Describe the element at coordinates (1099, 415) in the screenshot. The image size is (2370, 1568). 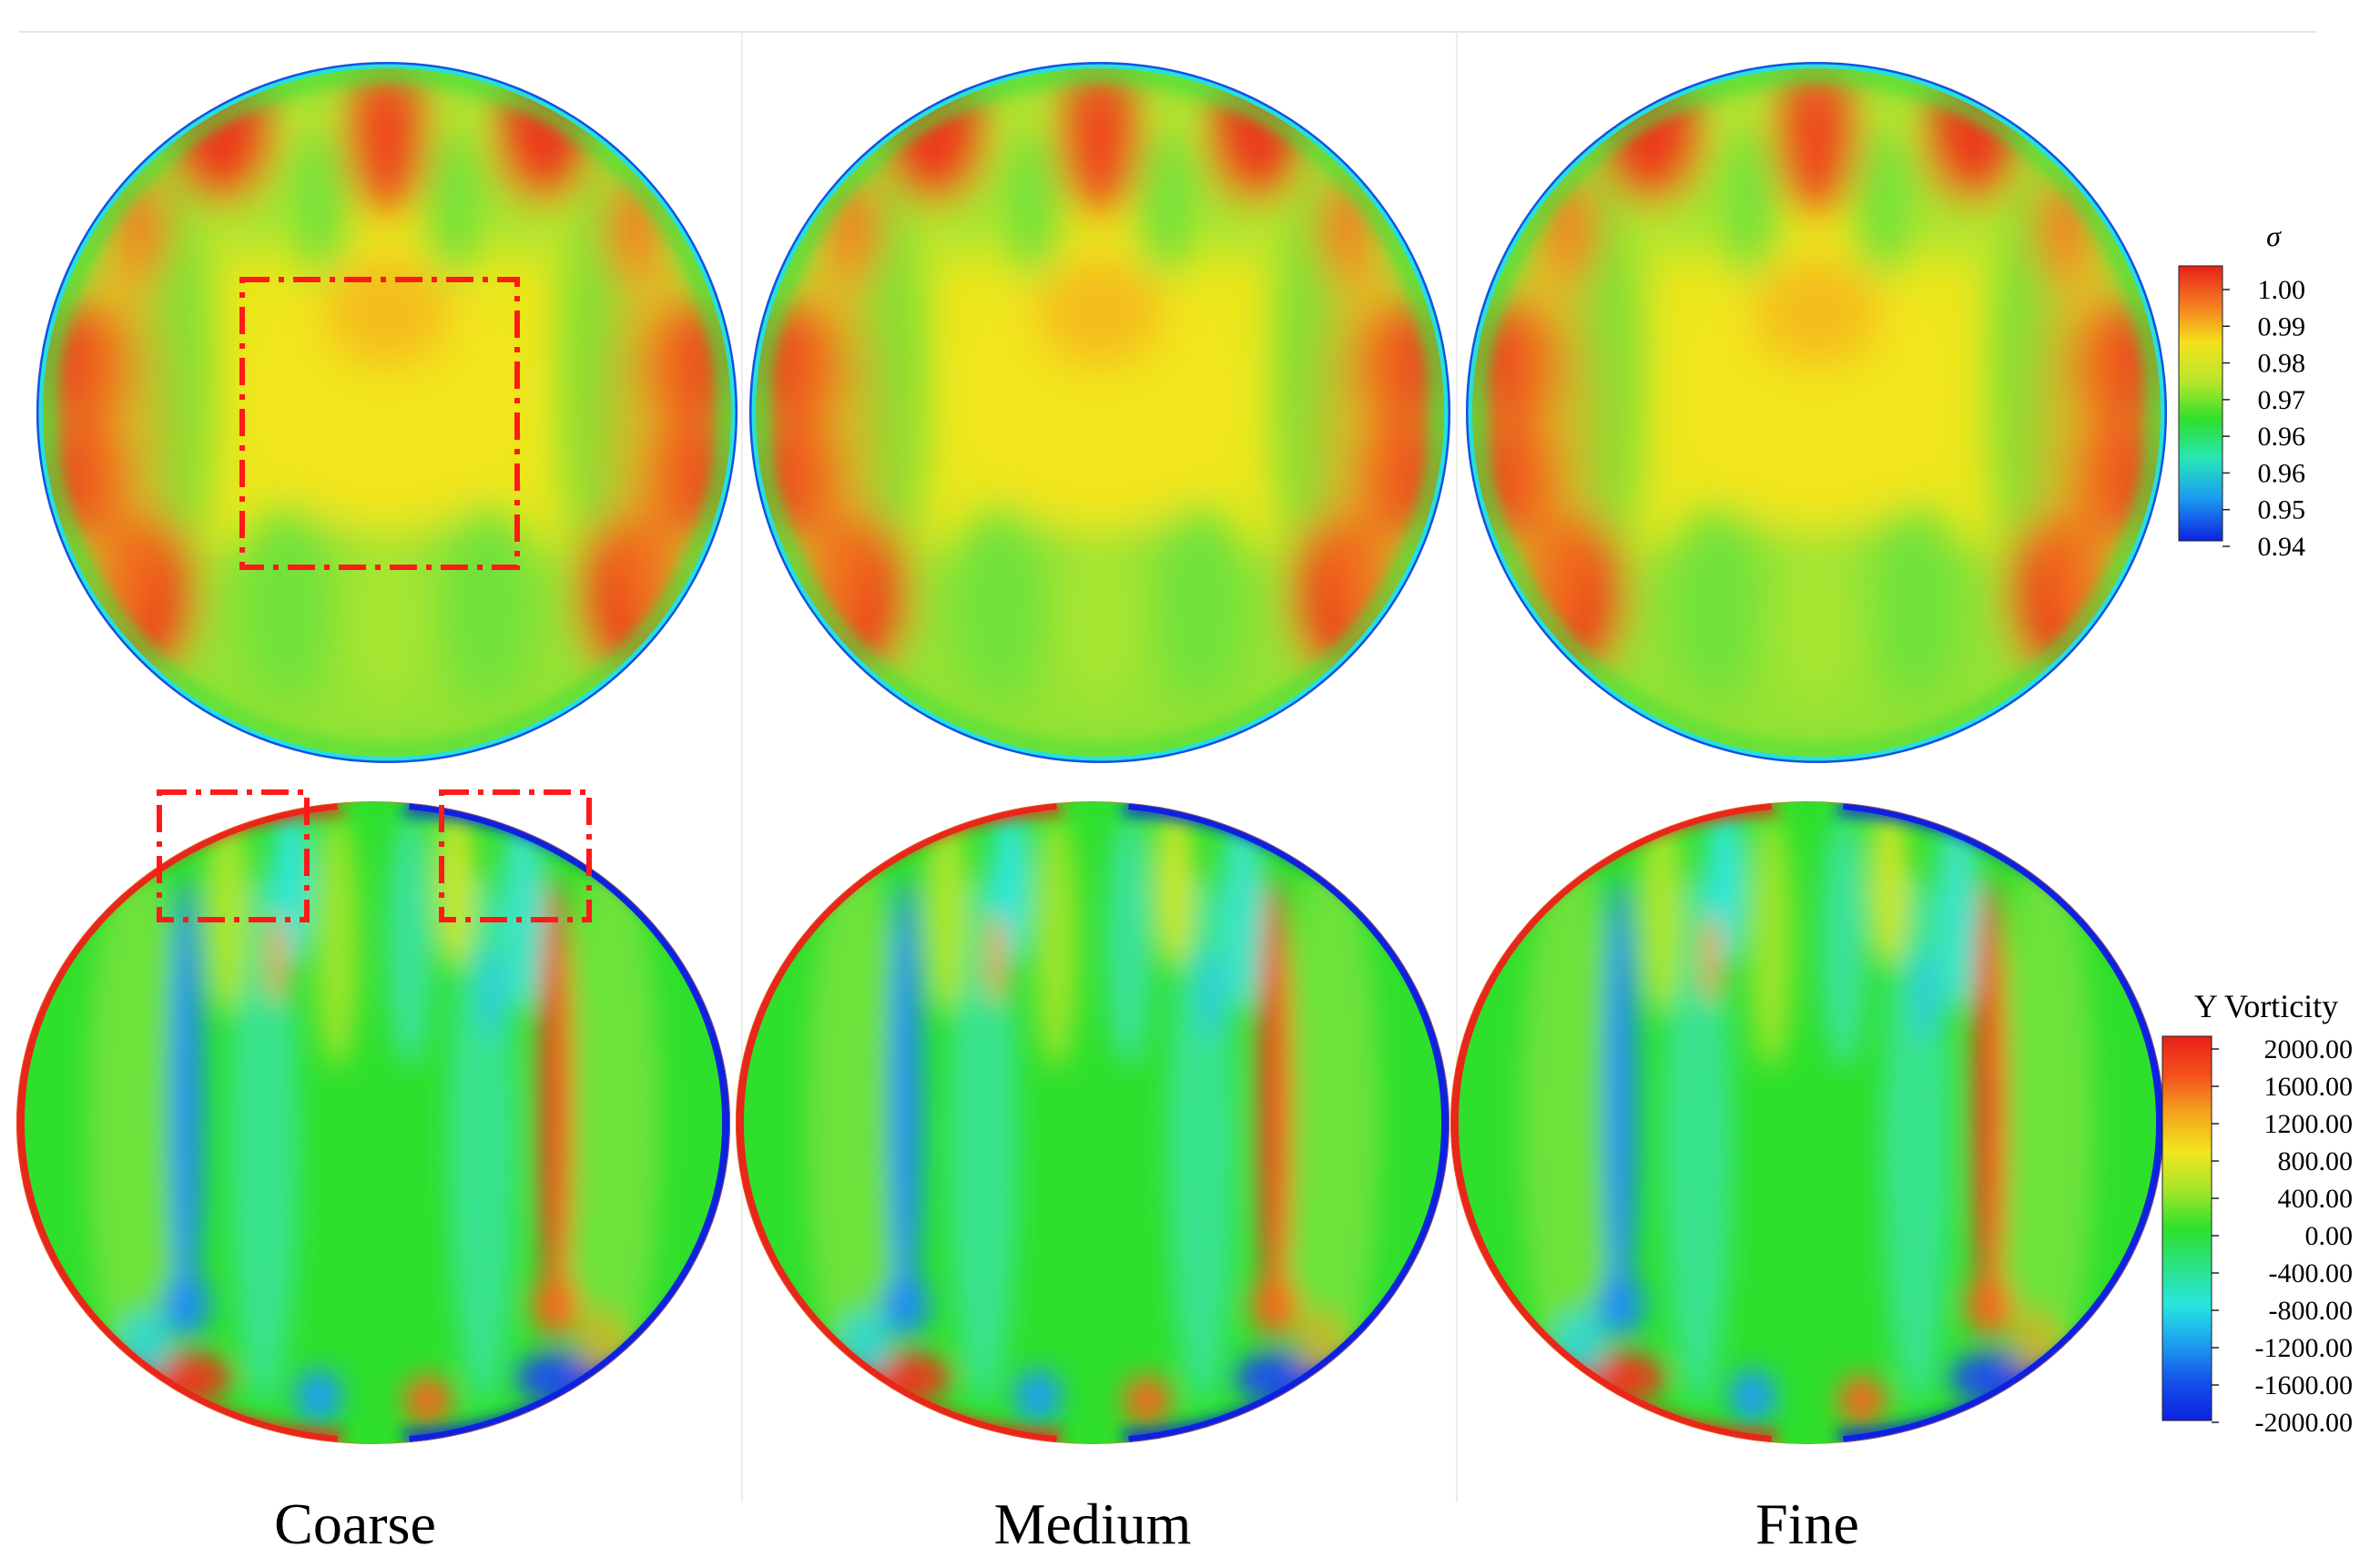
I see `sigma-contour-medium` at that location.